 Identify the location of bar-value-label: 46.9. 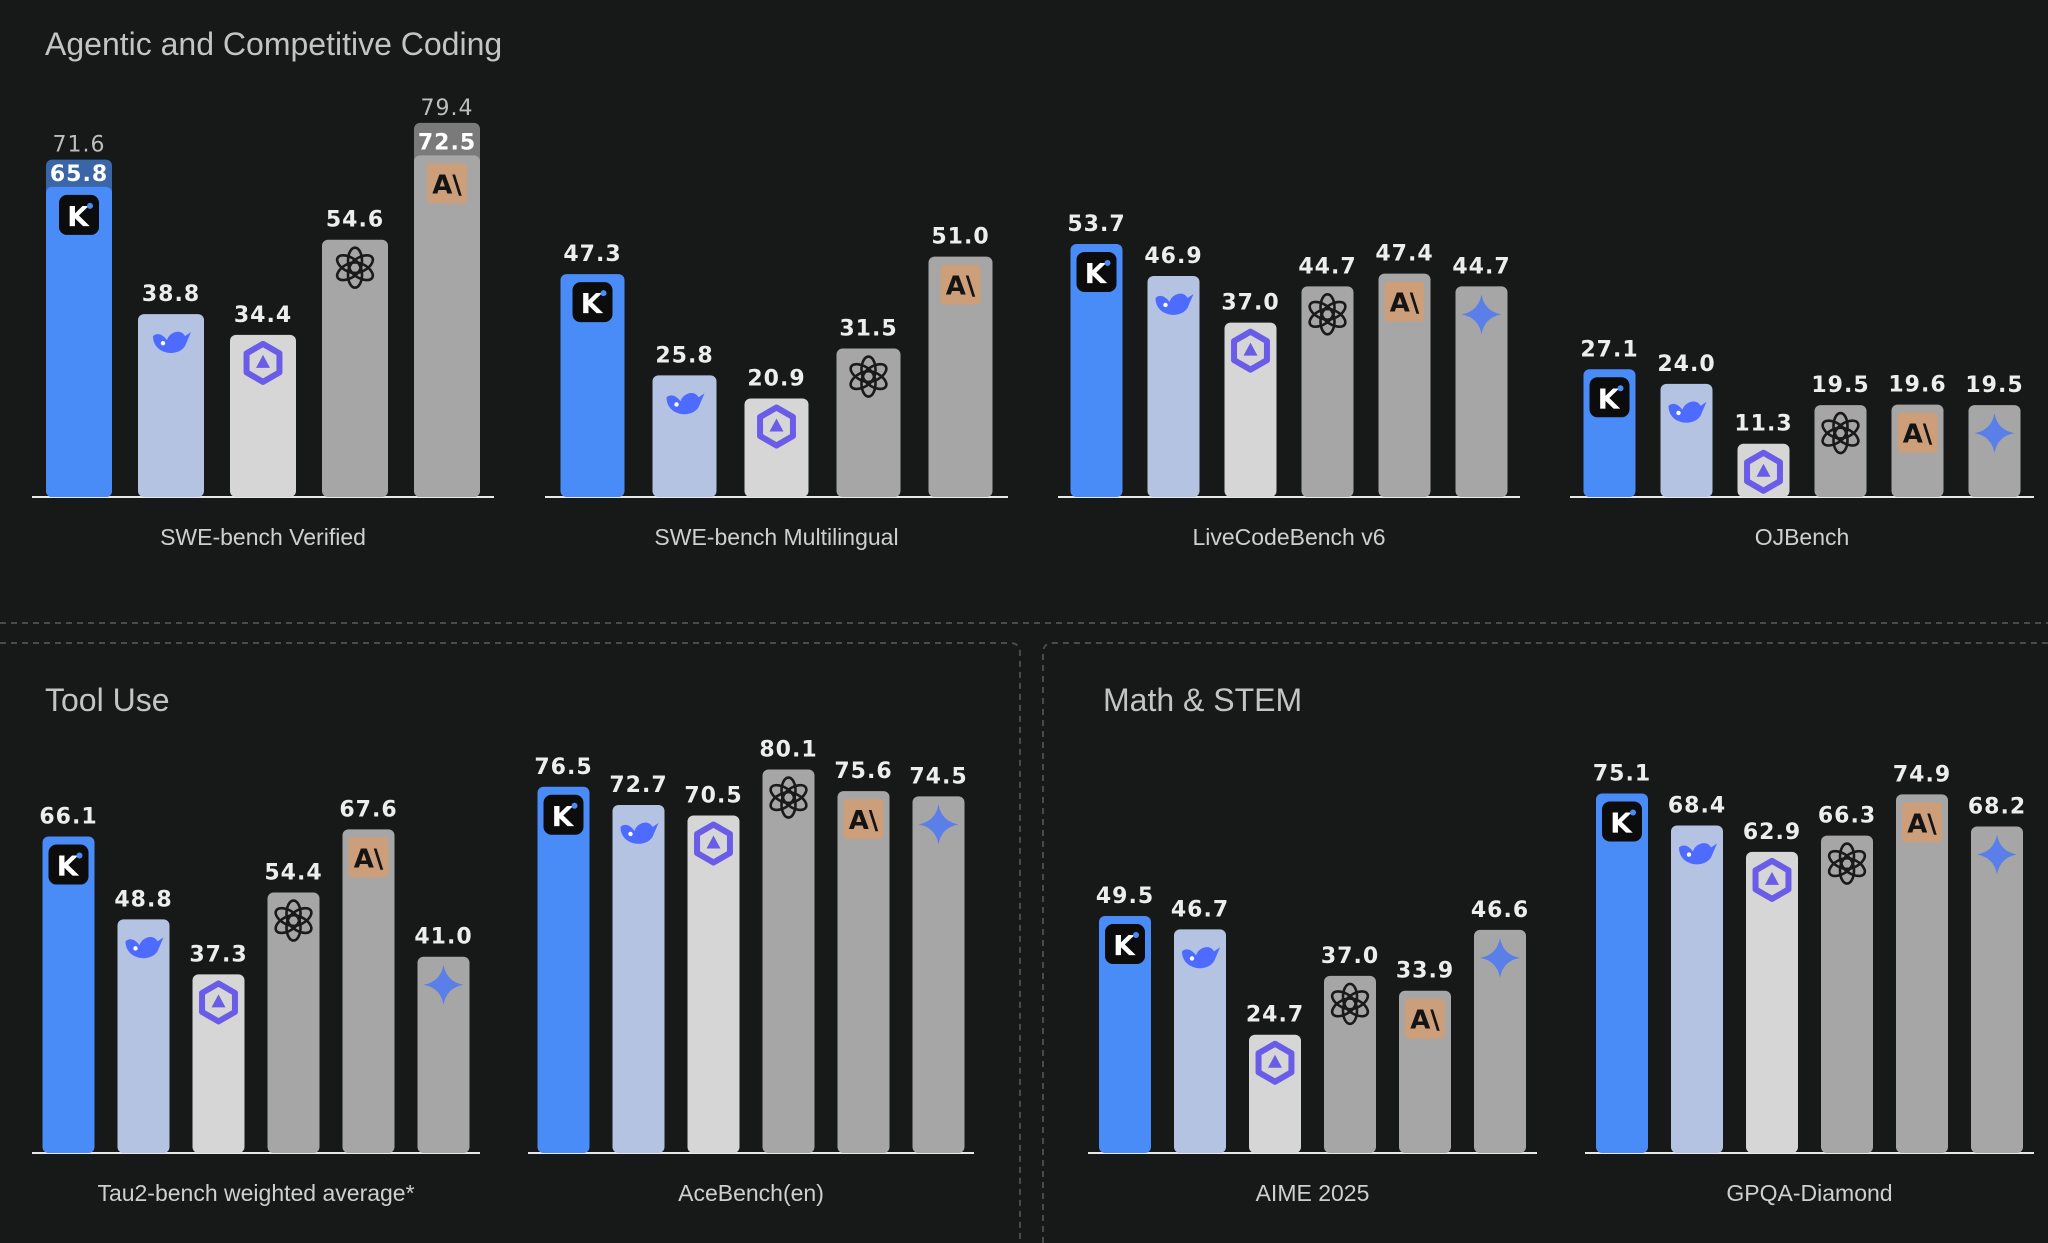
(1173, 256).